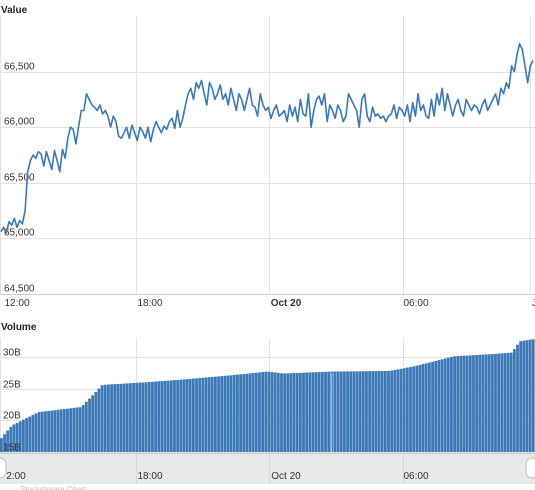 This screenshot has width=535, height=490. What do you see at coordinates (12, 385) in the screenshot?
I see `y-tick-label: 25B` at bounding box center [12, 385].